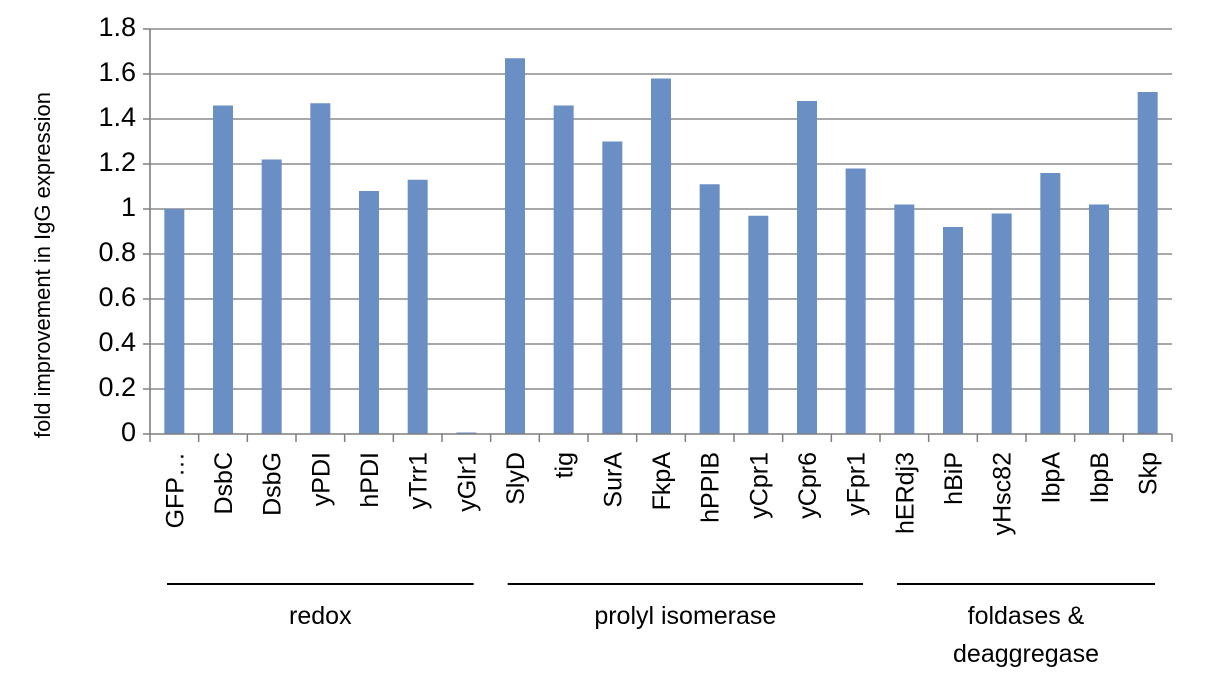 Image resolution: width=1226 pixels, height=700 pixels. What do you see at coordinates (271, 296) in the screenshot?
I see `bar-dsbg` at bounding box center [271, 296].